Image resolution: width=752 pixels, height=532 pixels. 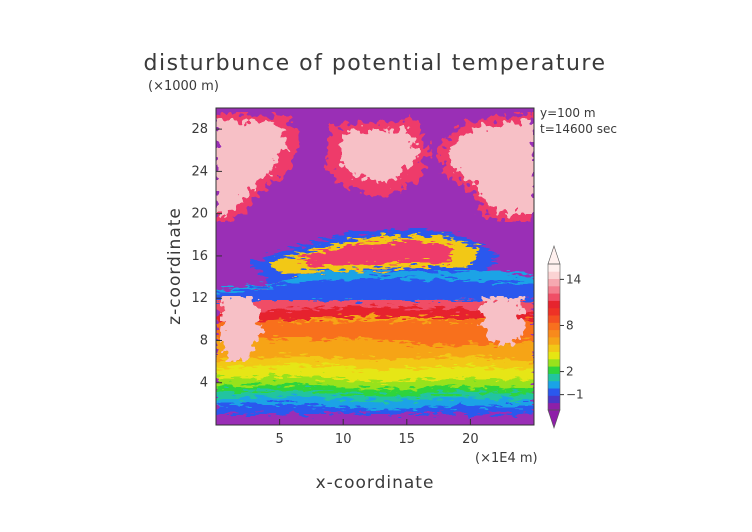 I want to click on x-axis-label: x-coordinate, so click(x=375, y=483).